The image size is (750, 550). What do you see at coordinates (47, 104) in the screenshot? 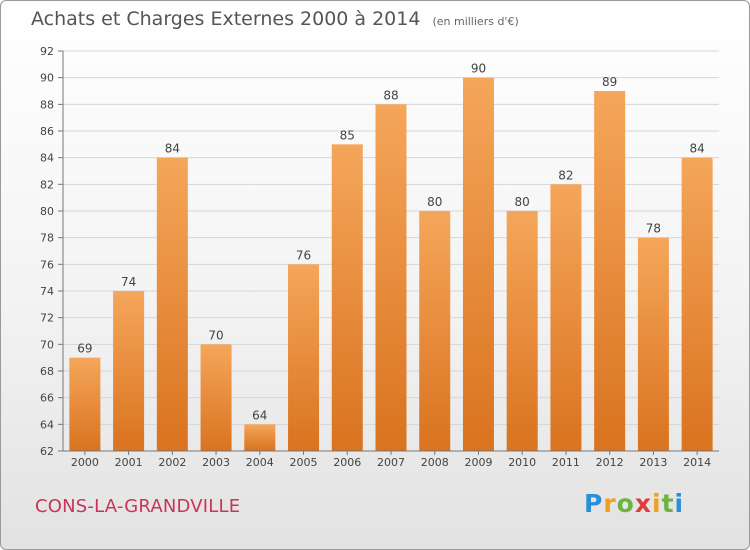
I see `y-tick-label: 88` at bounding box center [47, 104].